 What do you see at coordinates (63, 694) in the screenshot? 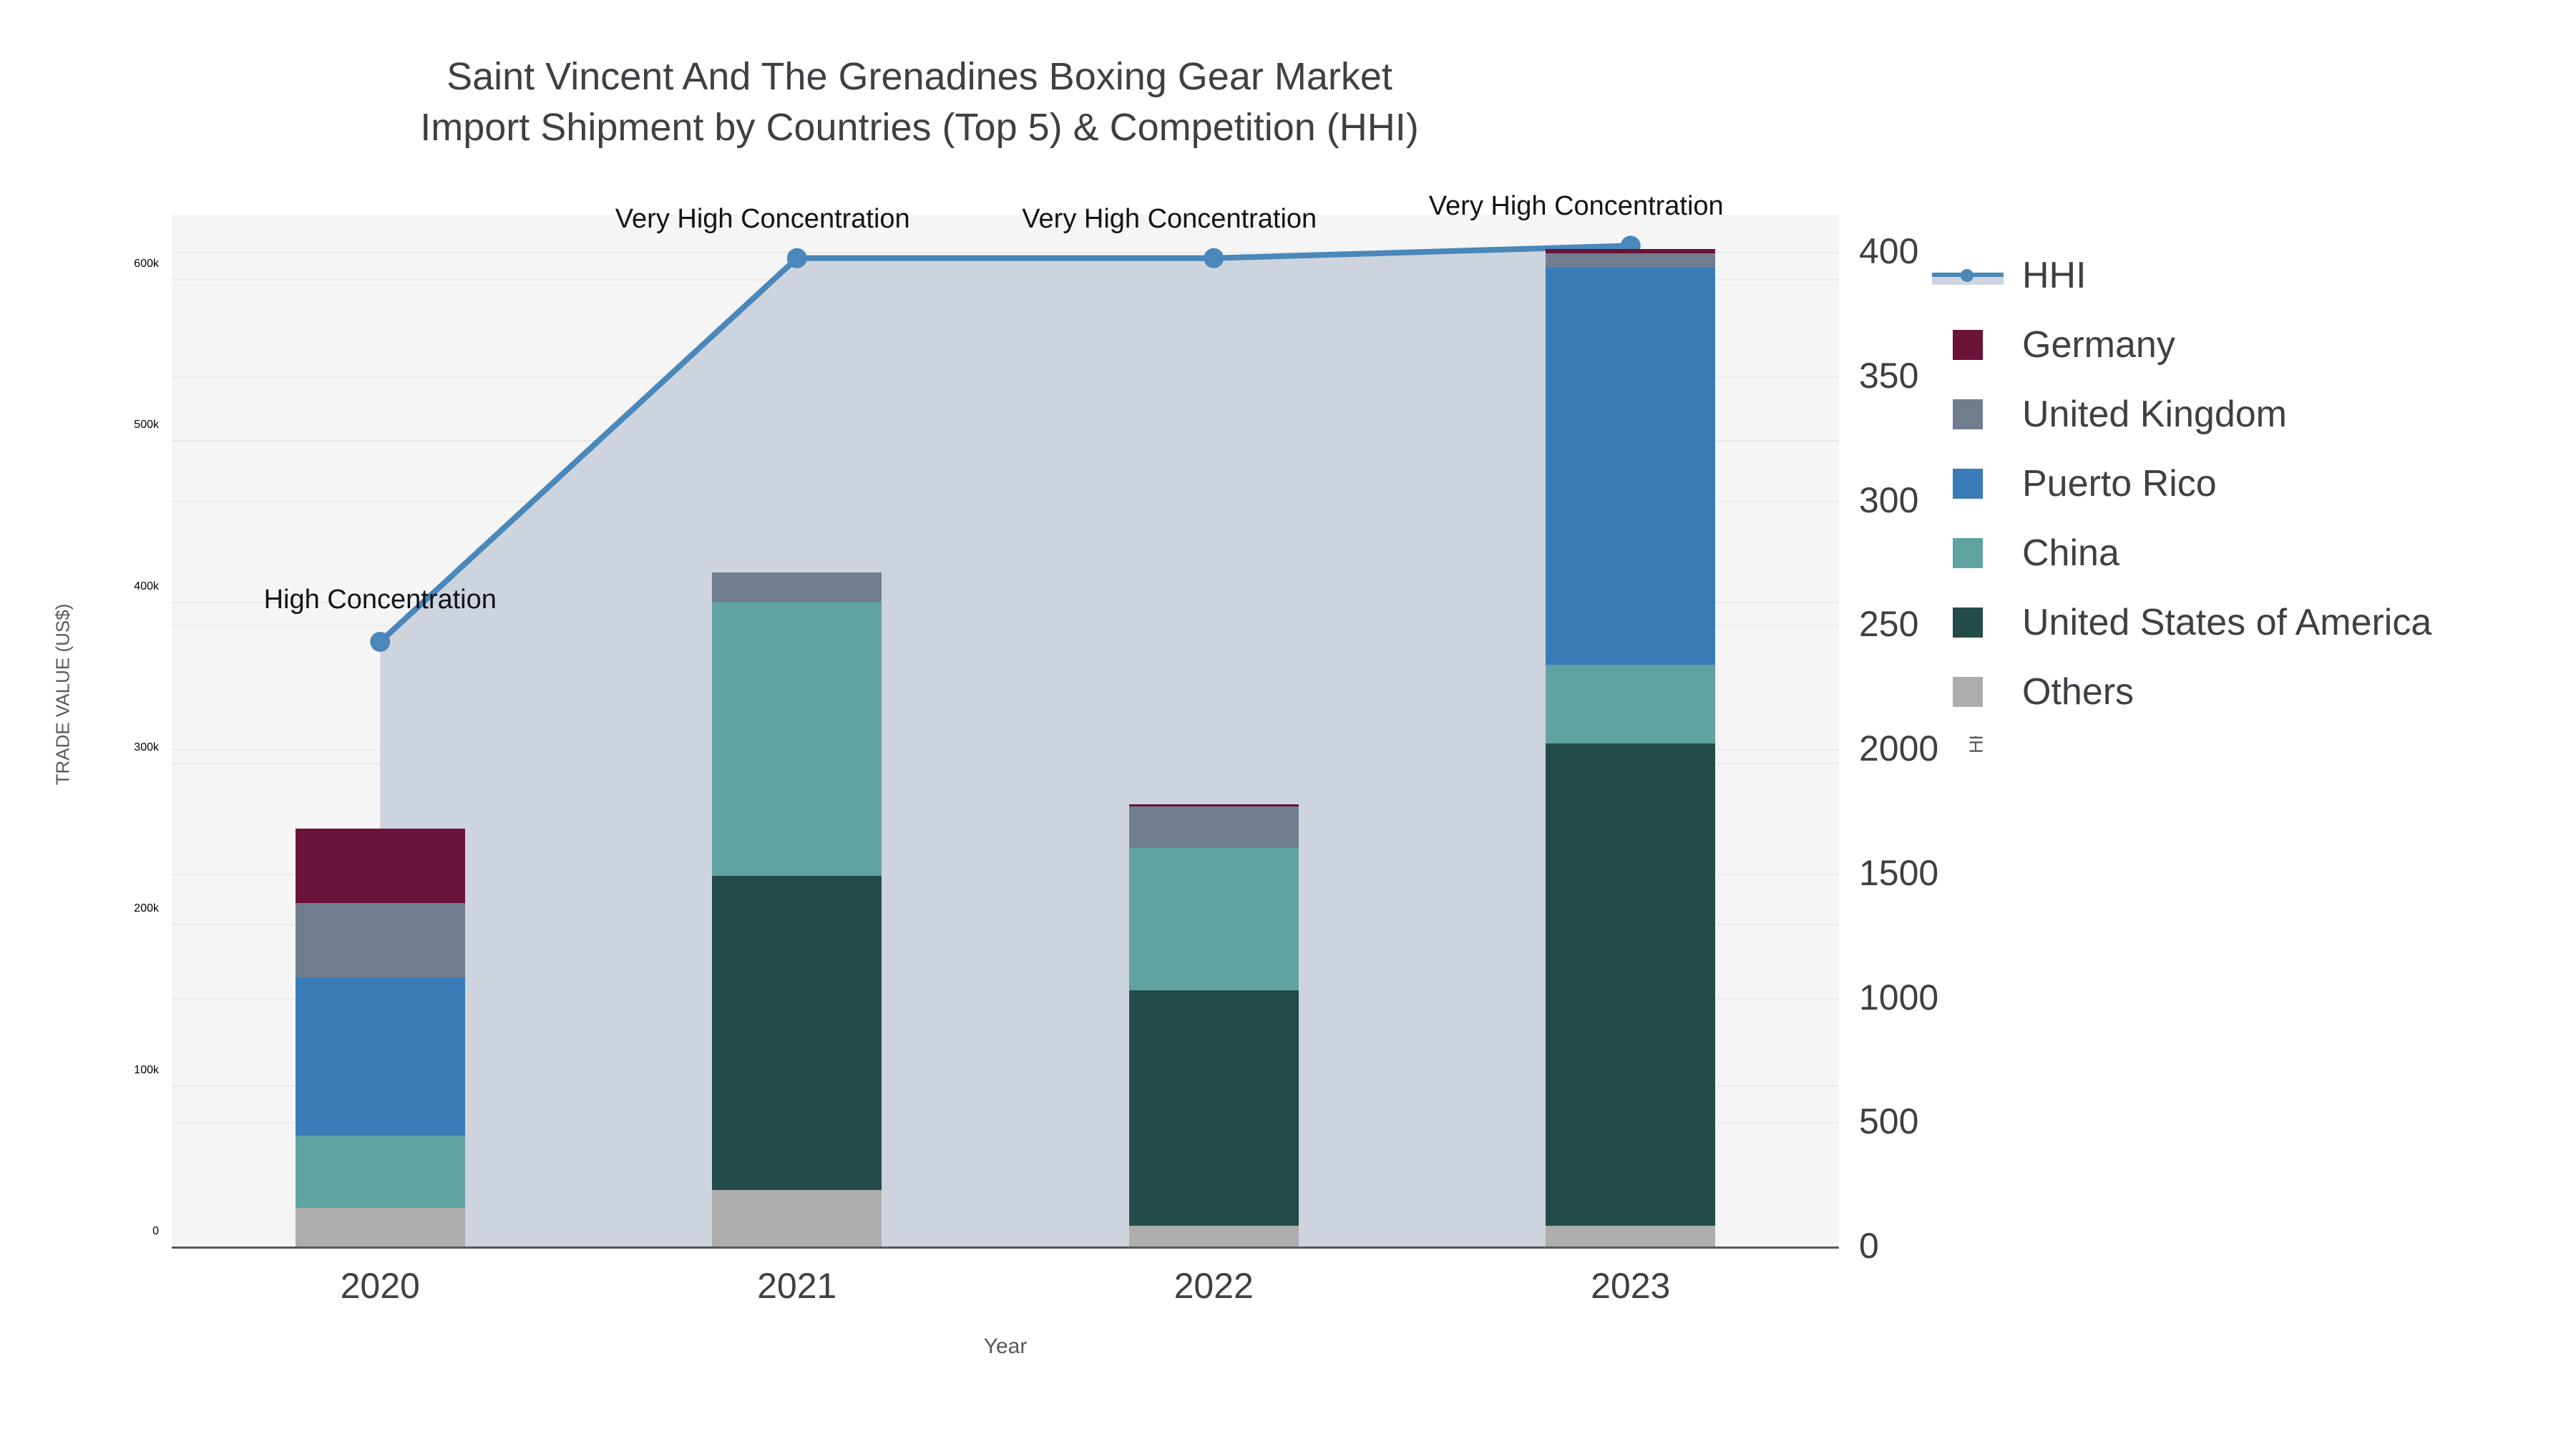
I see `y-axis-left-title: TRADE VALUE (US$)` at bounding box center [63, 694].